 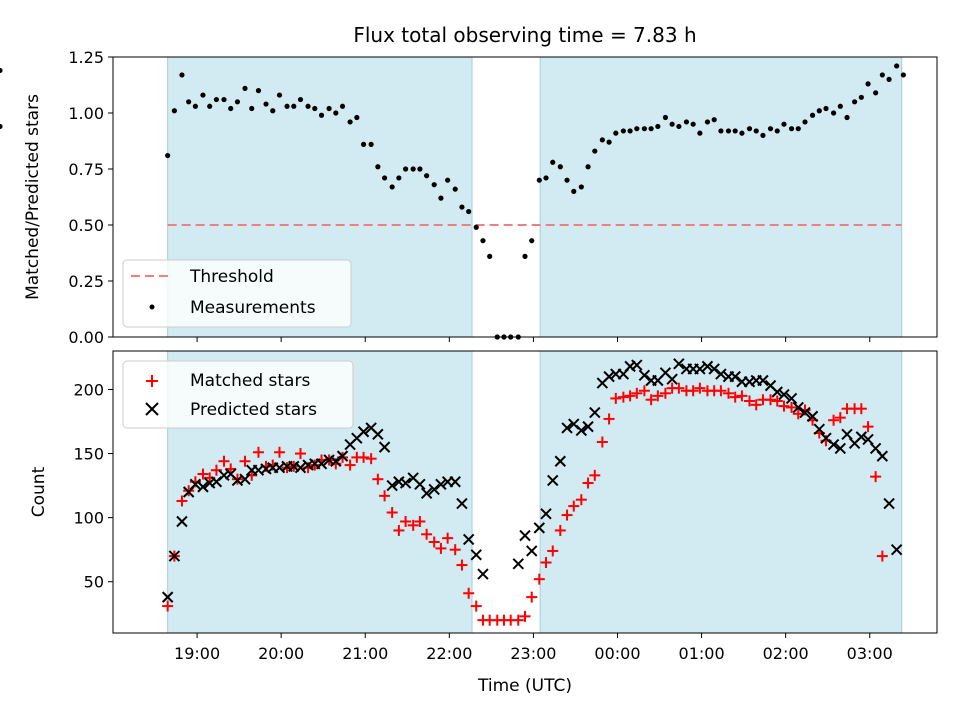 I want to click on bottom-shaded-region, so click(x=721, y=492).